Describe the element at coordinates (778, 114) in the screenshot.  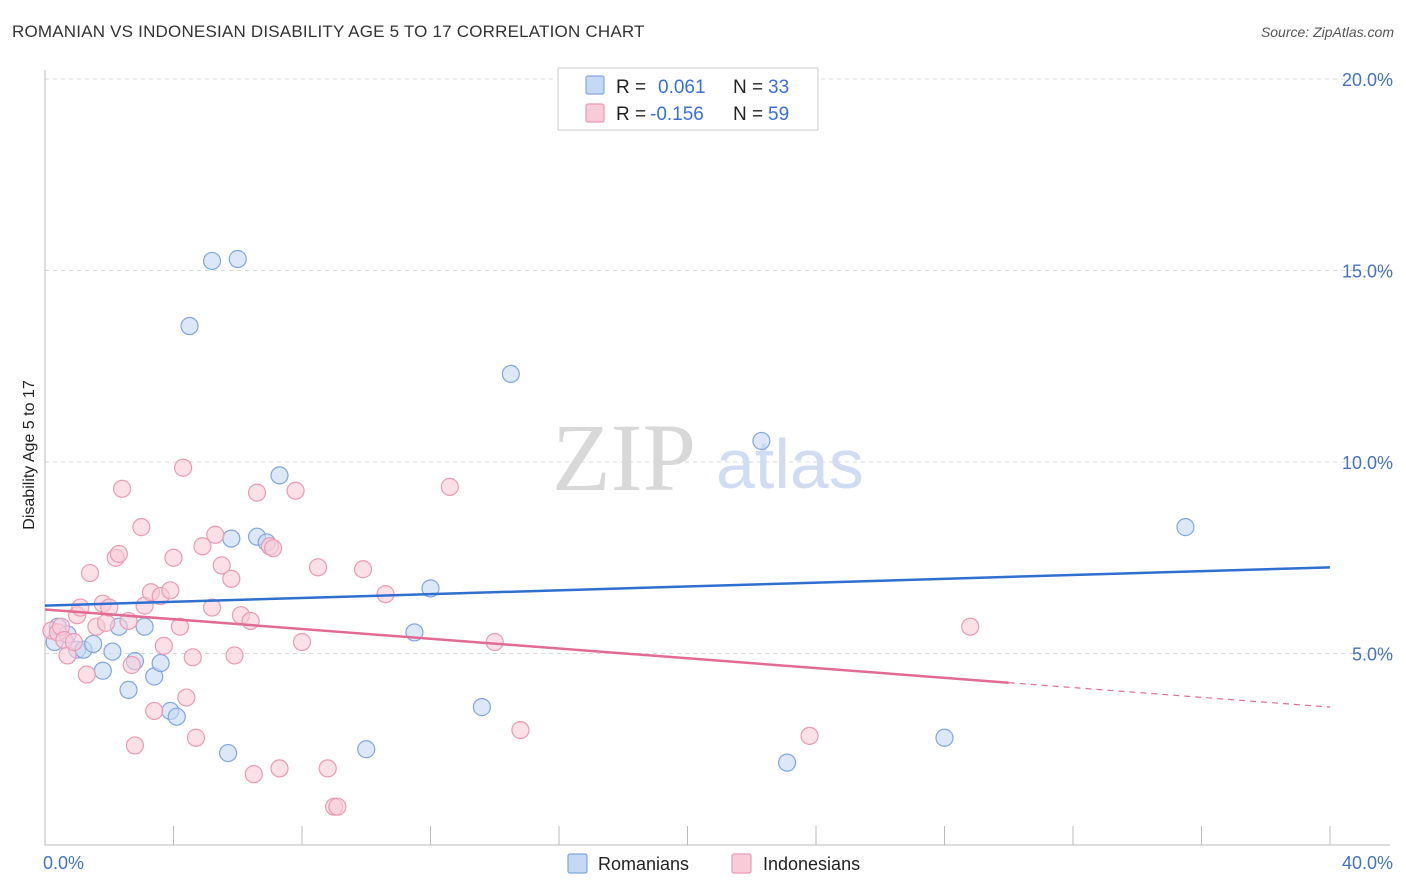
I see `legend-n-value-indonesians: 59` at that location.